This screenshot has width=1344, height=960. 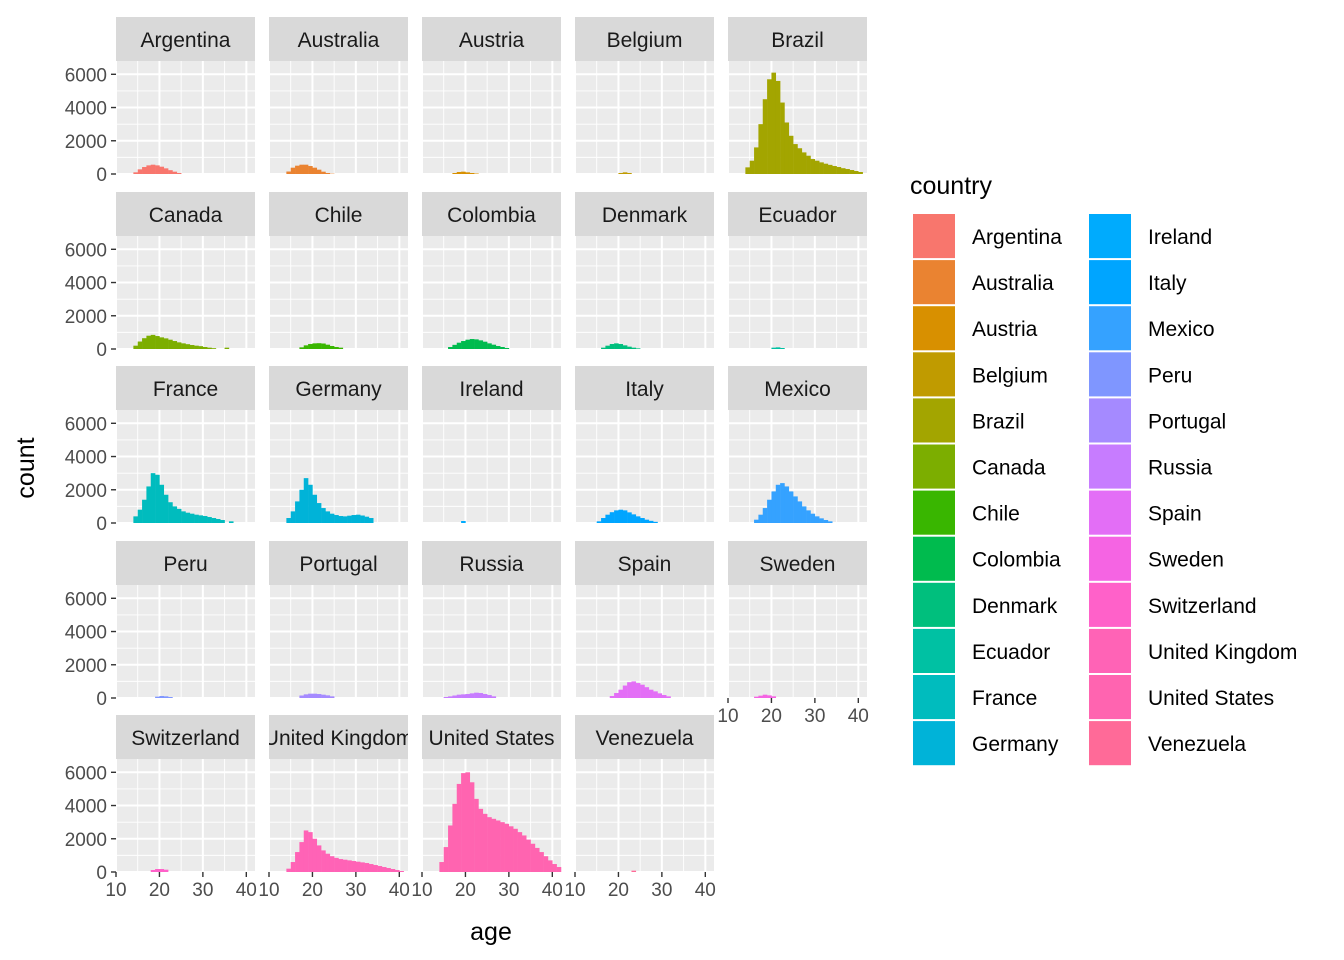 I want to click on legend-label: Australia, so click(x=1013, y=283).